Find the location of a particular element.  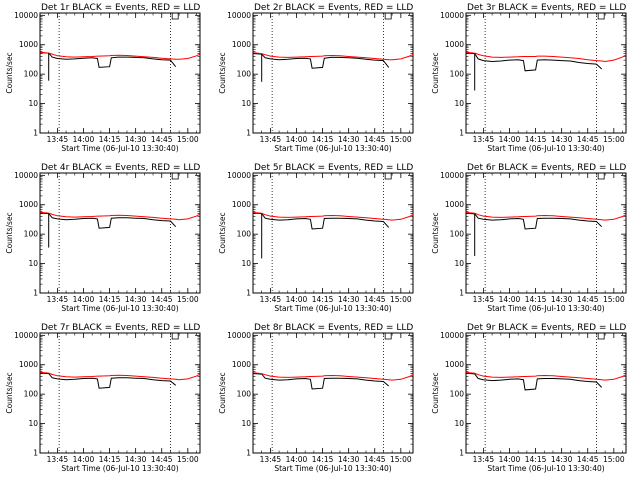

panel-title: Det 3r BLACK = Events, RED = LLD is located at coordinates (546, 8).